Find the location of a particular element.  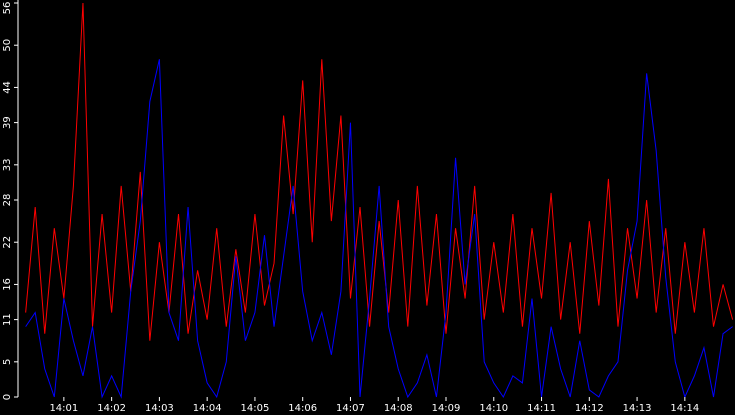

y-tick-label: 39 is located at coordinates (7, 122).